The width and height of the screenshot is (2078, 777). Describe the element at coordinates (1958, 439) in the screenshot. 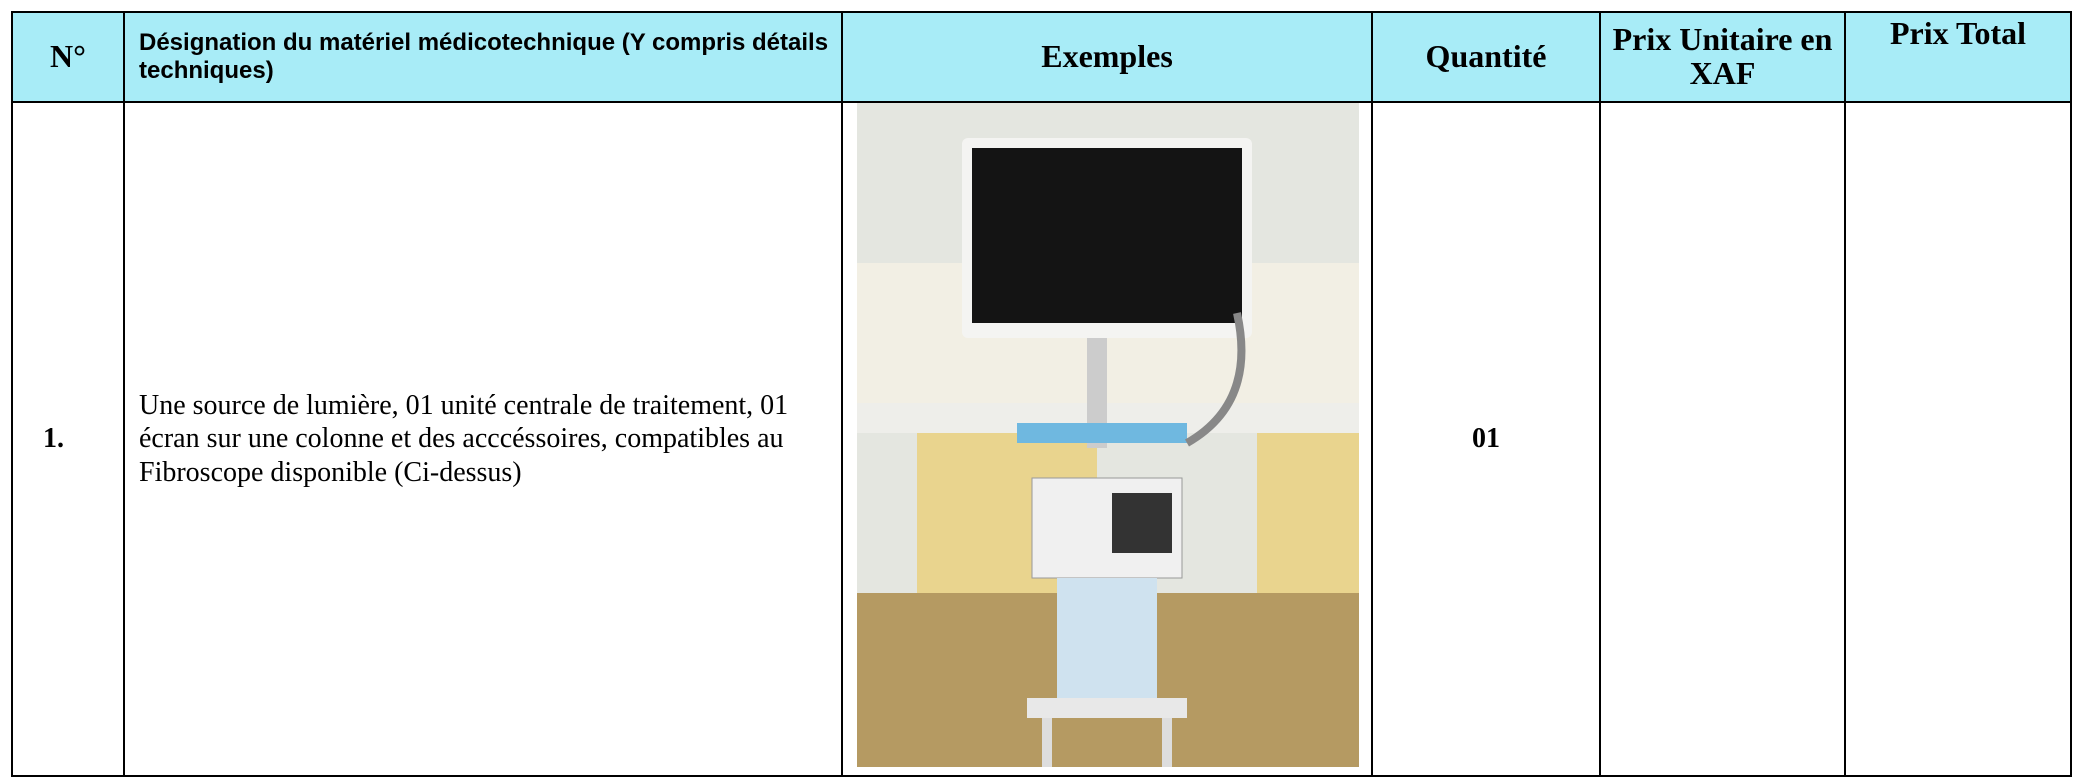

I see `total-price` at that location.